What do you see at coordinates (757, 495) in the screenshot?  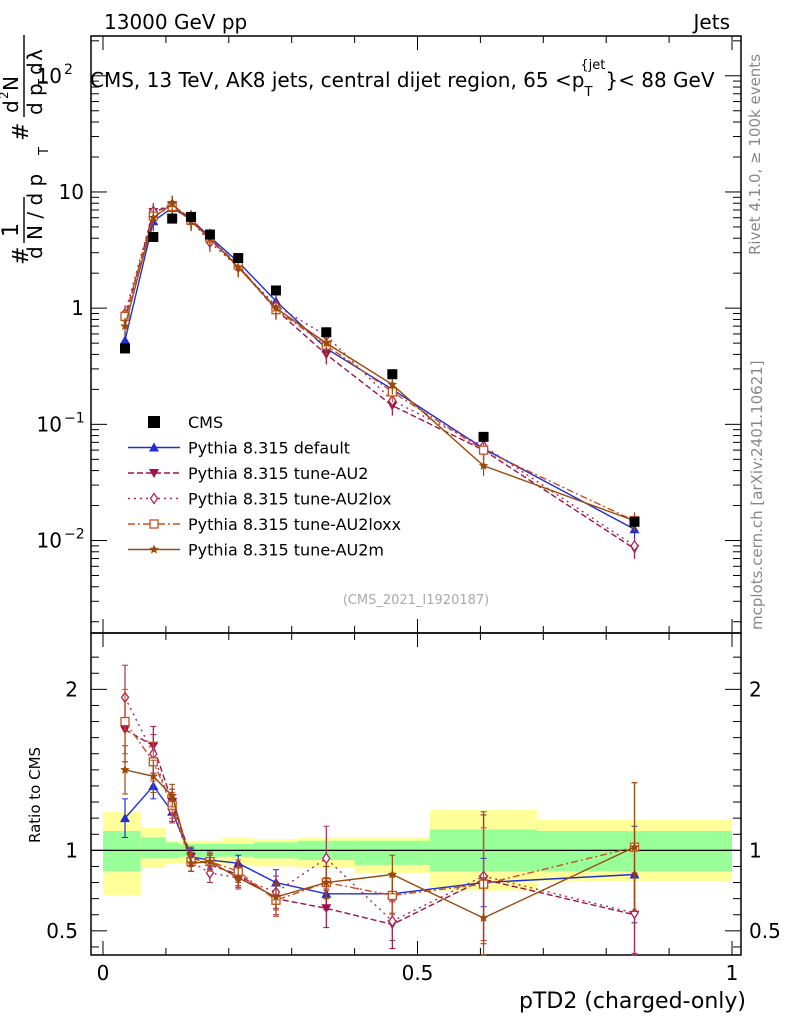 I see `mcplots-label: mcplots.cern.ch [arXiv:2401.10621]` at bounding box center [757, 495].